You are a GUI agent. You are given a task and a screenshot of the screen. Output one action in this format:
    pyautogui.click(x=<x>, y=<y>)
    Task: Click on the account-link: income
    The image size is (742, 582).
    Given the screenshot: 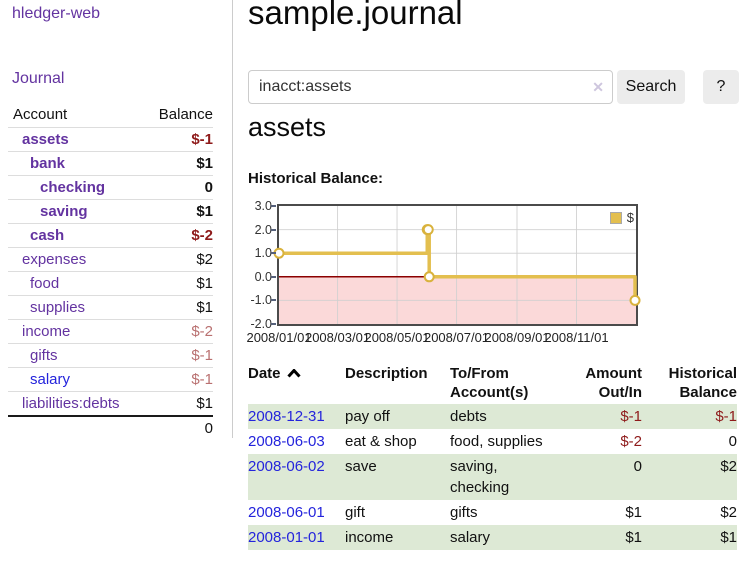 What is the action you would take?
    pyautogui.click(x=46, y=331)
    